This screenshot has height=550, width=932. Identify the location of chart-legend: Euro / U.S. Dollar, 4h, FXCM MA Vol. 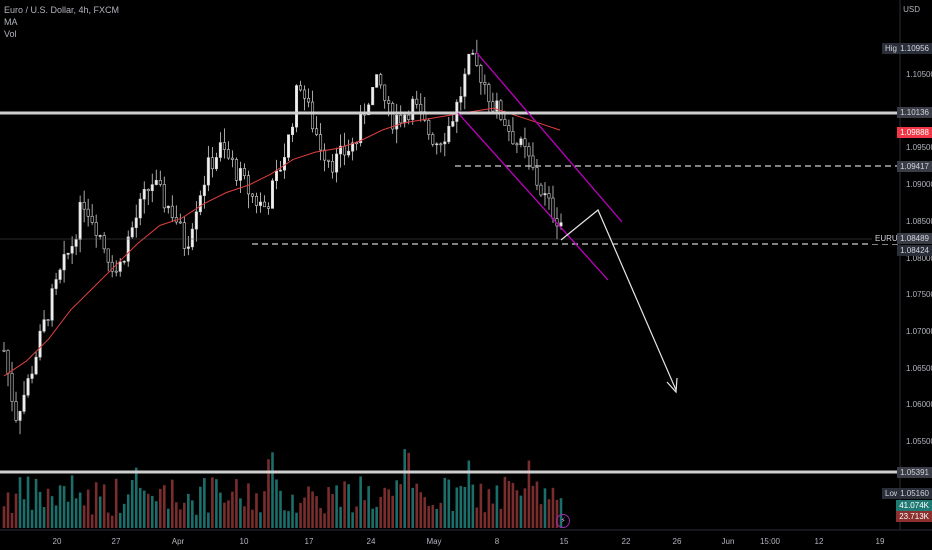
(61, 22).